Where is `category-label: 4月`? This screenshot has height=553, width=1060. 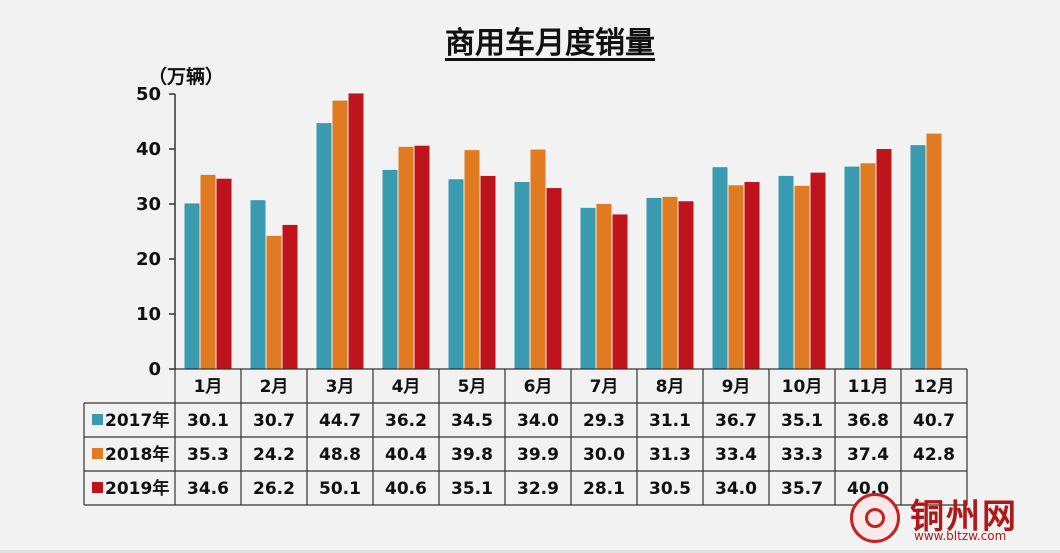
category-label: 4月 is located at coordinates (406, 387).